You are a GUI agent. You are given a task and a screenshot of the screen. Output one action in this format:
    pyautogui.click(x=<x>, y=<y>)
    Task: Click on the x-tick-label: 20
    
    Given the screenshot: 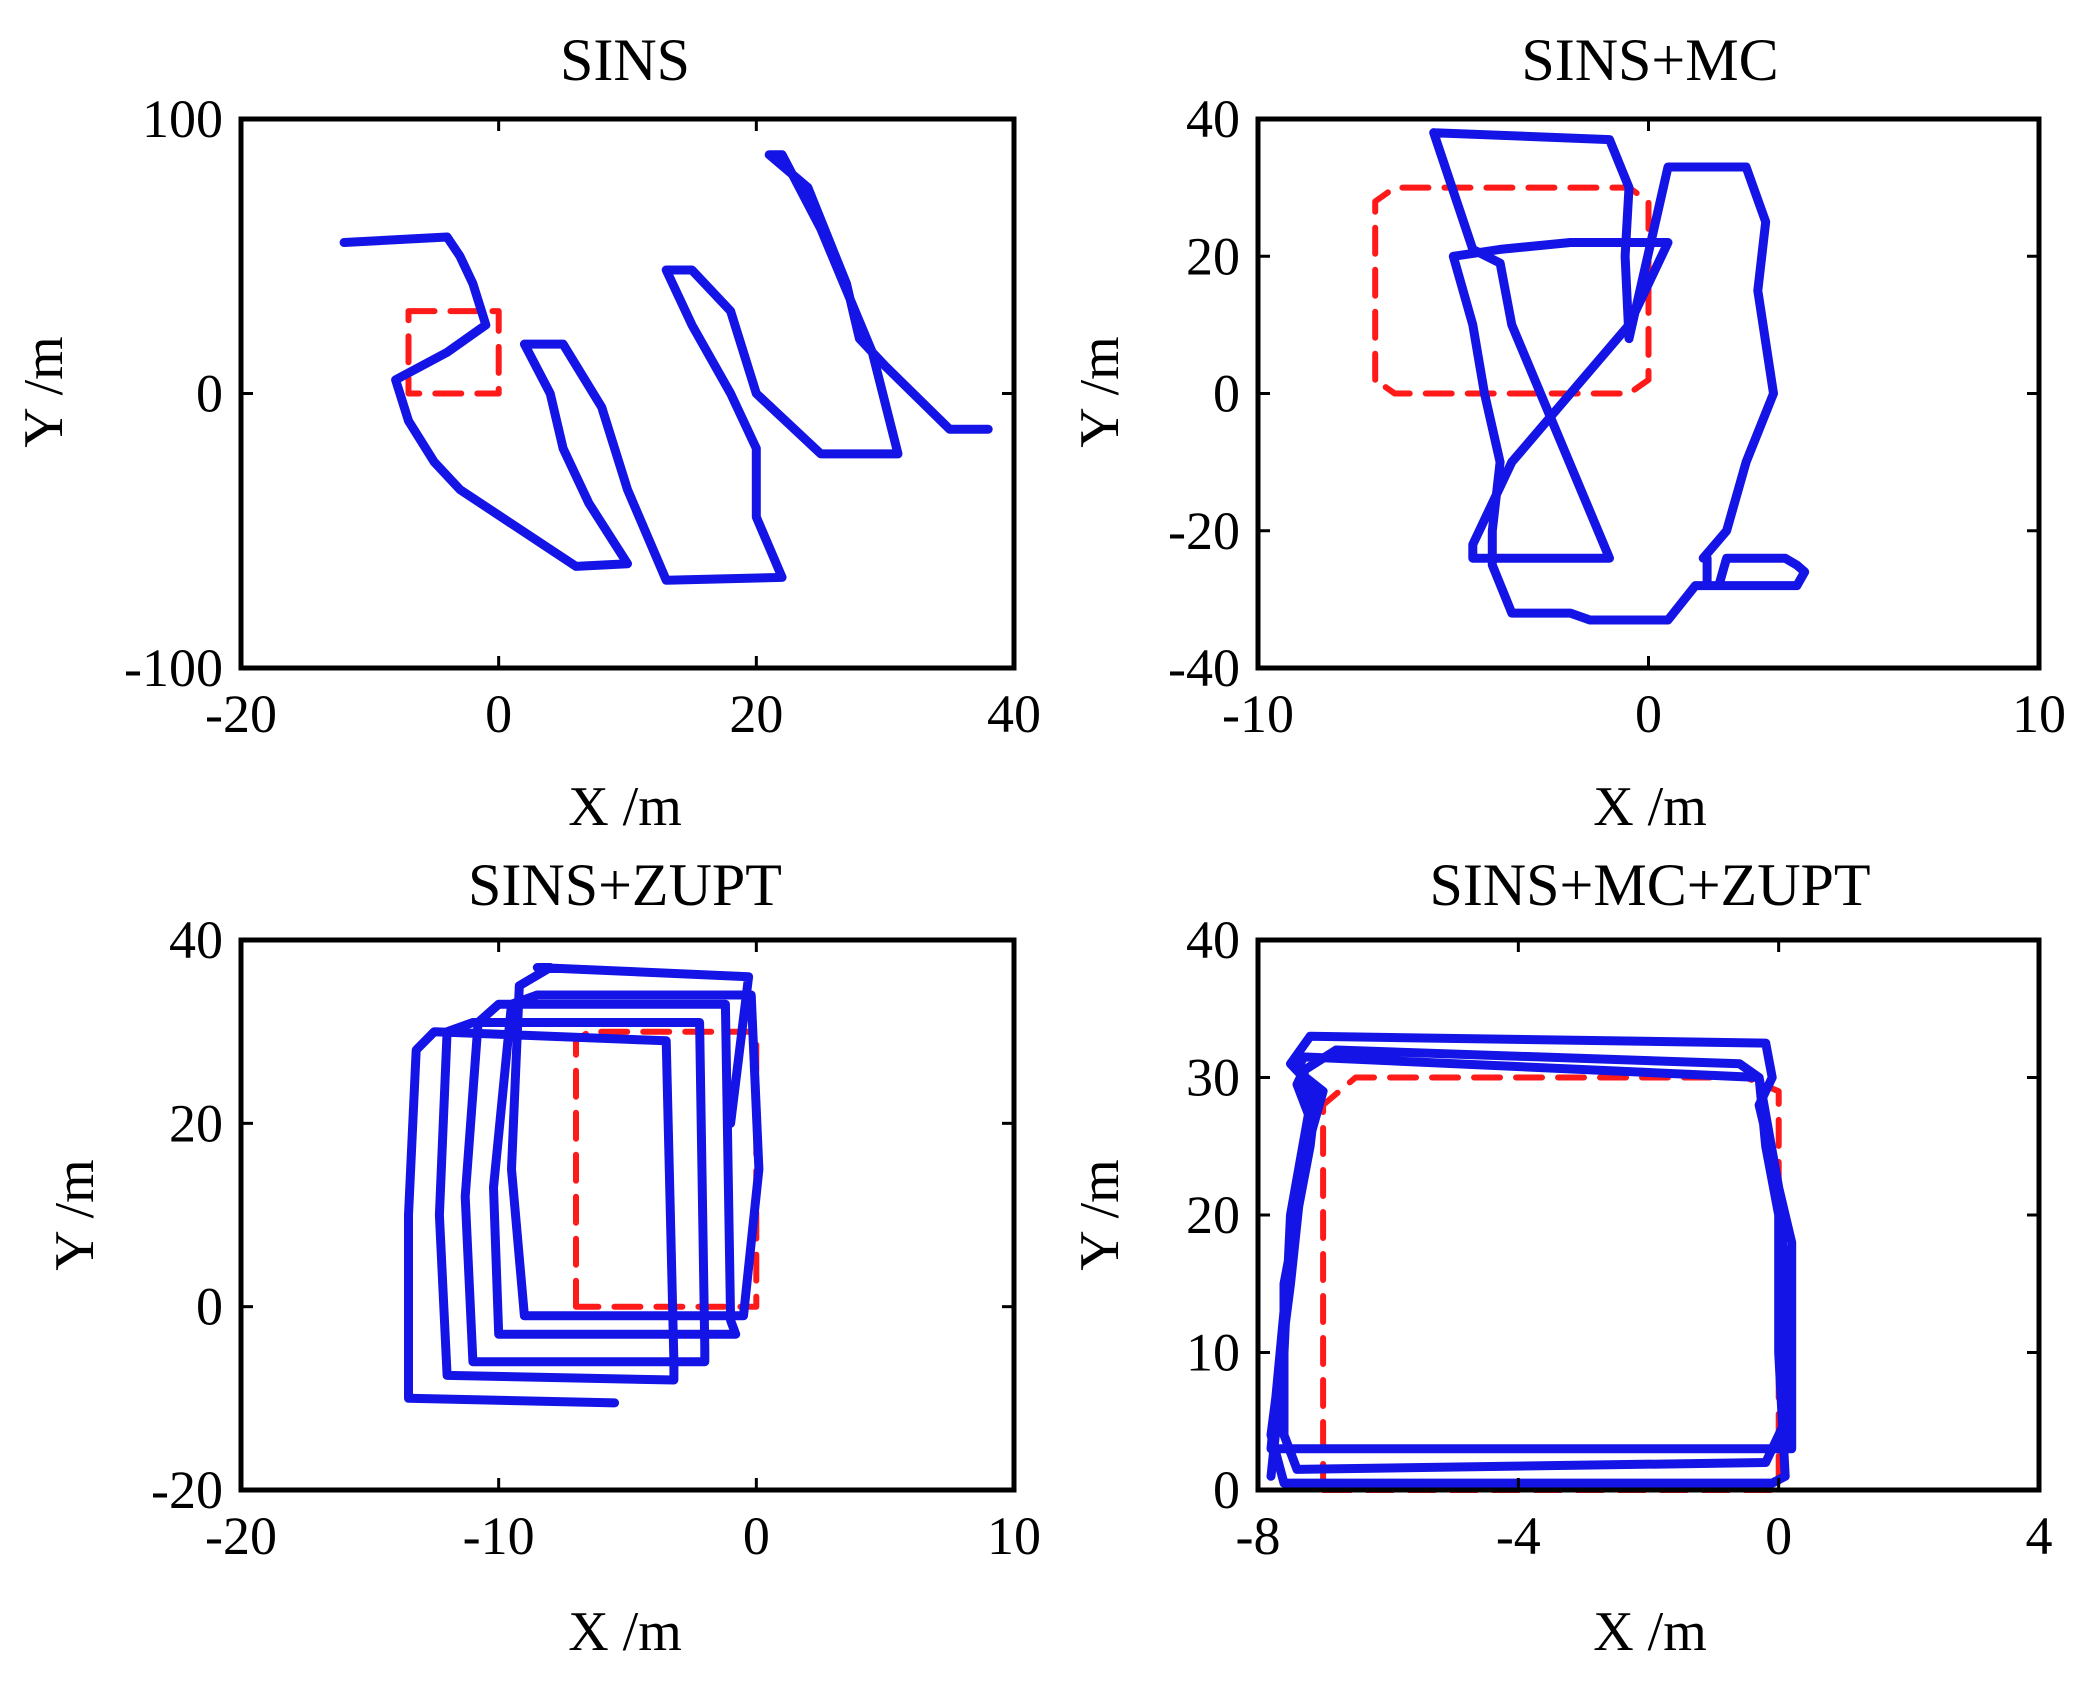 What is the action you would take?
    pyautogui.click(x=756, y=714)
    